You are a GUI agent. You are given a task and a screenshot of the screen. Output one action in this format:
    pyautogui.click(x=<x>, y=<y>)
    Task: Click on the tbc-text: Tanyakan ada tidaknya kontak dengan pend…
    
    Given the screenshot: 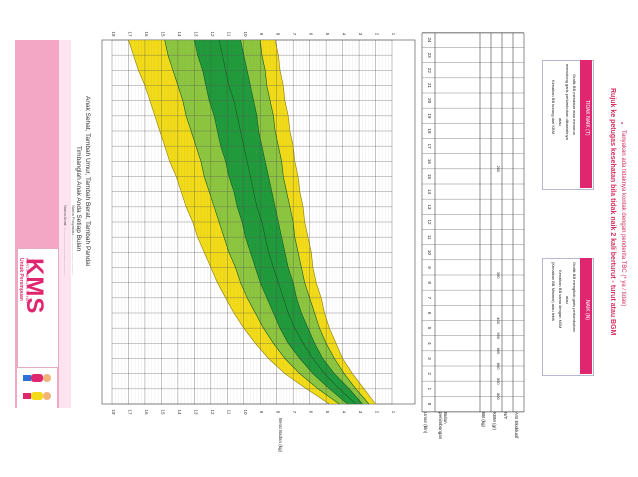 What is the action you would take?
    pyautogui.click(x=623, y=218)
    